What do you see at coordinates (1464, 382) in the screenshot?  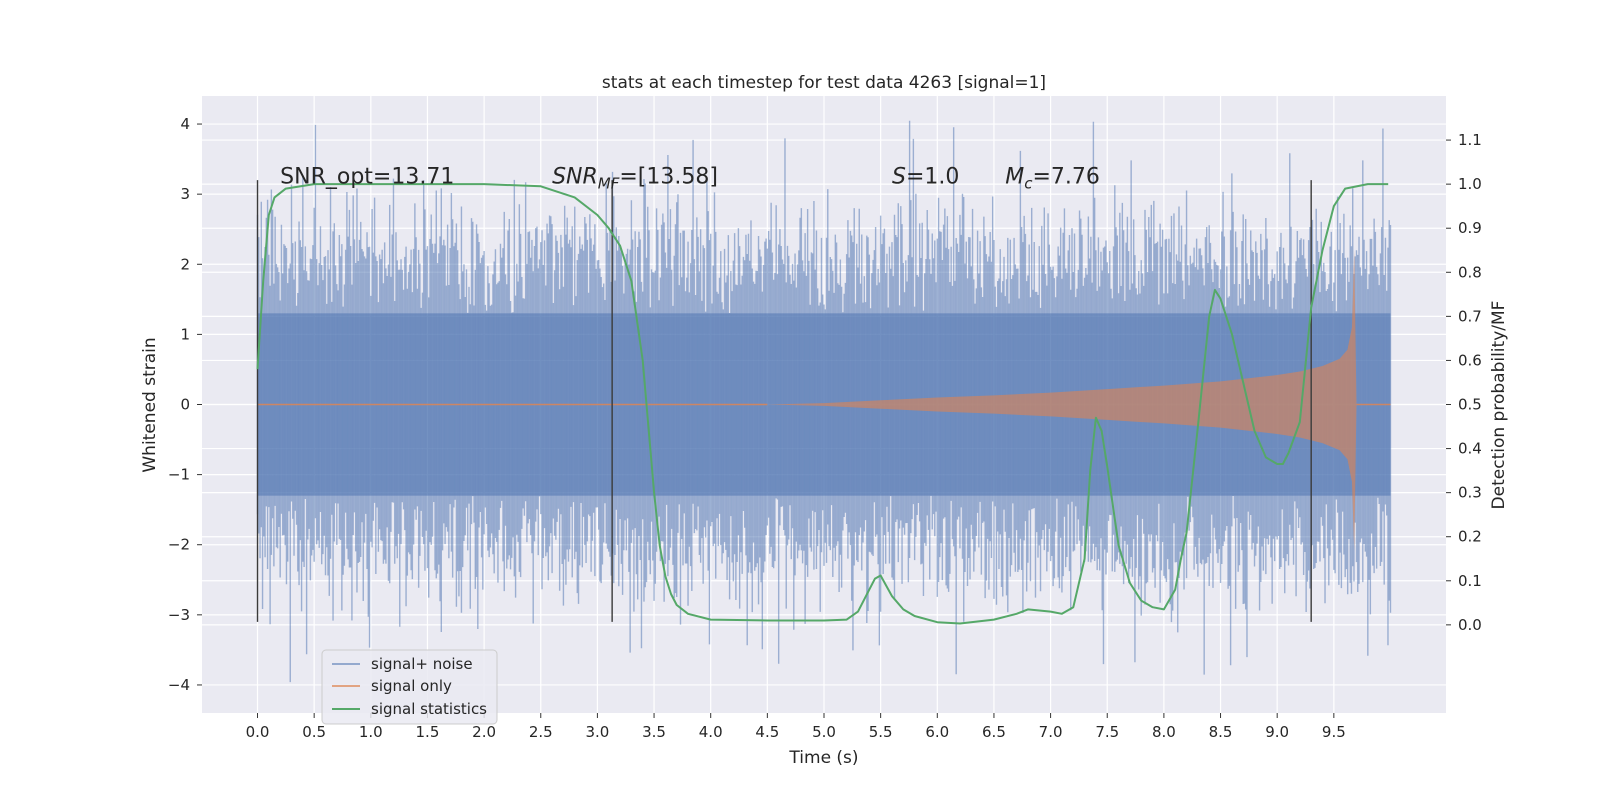 I see `y-right-axis-ticks: 0.0 0.1 0.2 0.3 0.4 0.5 0.6 0.7 0.8 0.9 1.0 1.1` at bounding box center [1464, 382].